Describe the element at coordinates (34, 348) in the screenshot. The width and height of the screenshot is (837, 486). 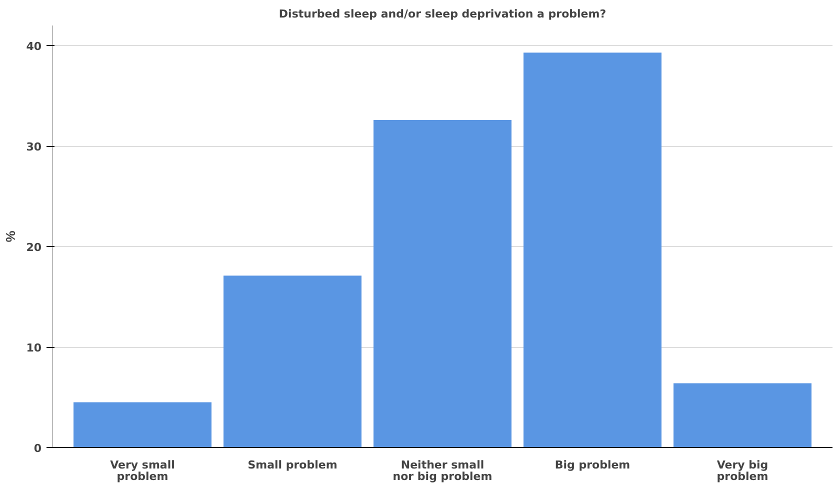
I see `y-tick-label: 10` at that location.